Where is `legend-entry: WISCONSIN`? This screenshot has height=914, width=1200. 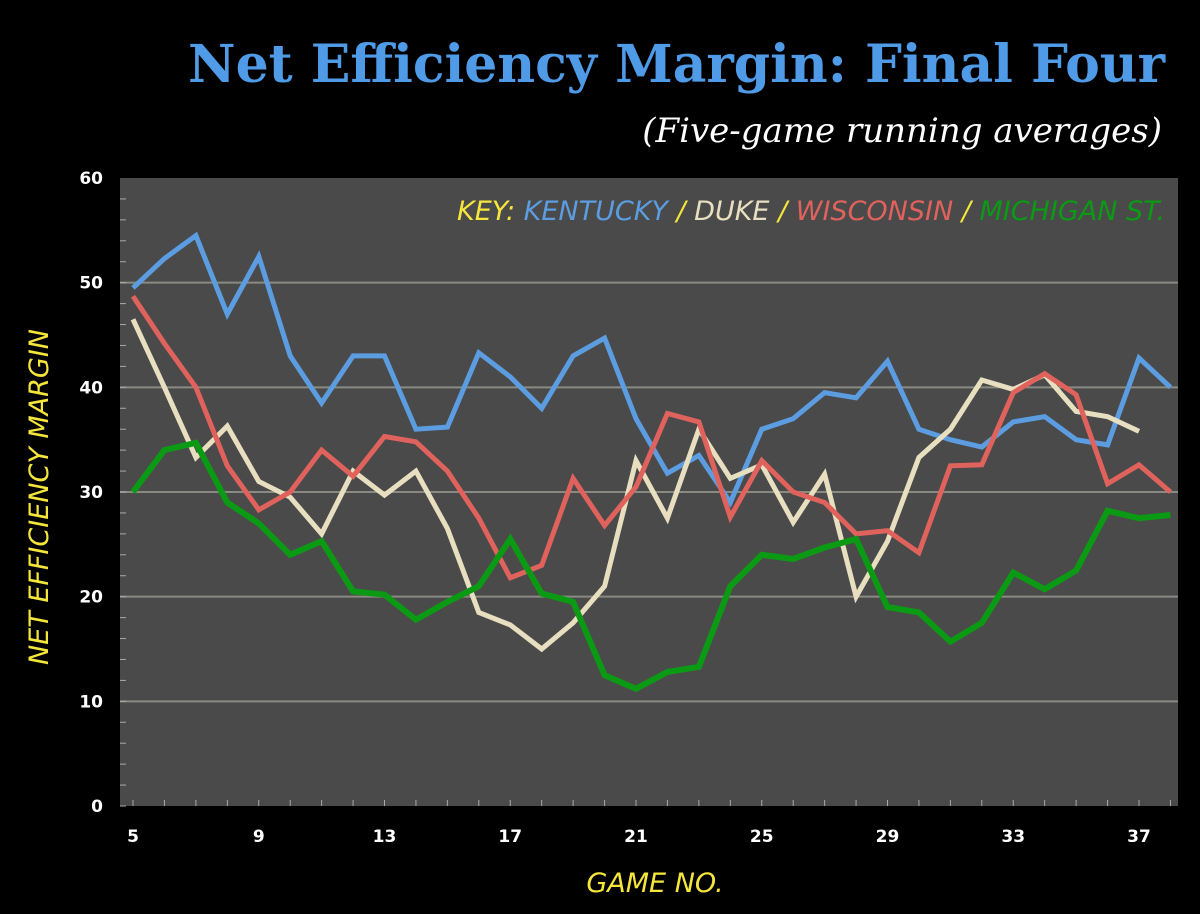
legend-entry: WISCONSIN is located at coordinates (874, 211).